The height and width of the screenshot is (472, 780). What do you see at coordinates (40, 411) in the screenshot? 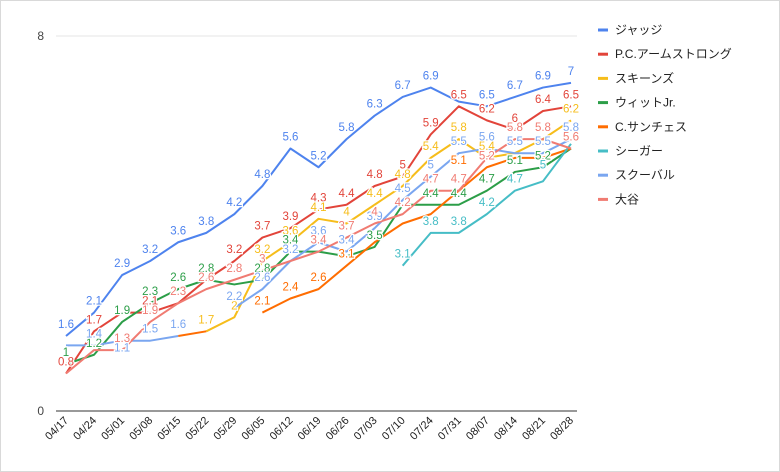
I see `y-tick-label: 0` at bounding box center [40, 411].